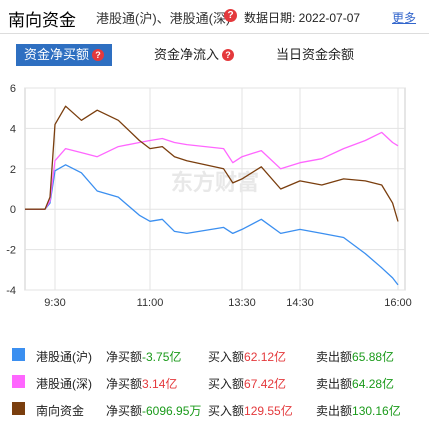  What do you see at coordinates (13, 129) in the screenshot?
I see `y-tick-label: 4` at bounding box center [13, 129].